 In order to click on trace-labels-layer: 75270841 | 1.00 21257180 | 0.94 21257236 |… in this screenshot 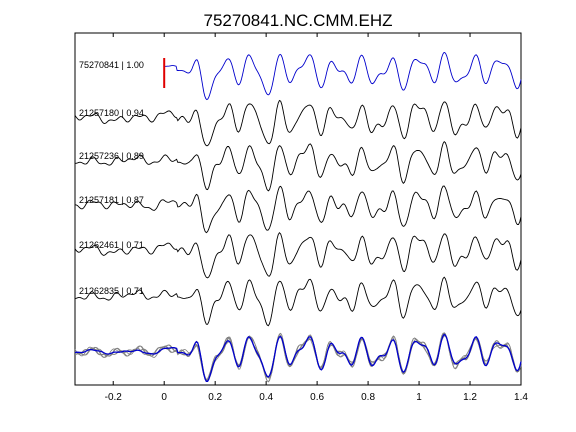, I will do `click(111, 178)`.